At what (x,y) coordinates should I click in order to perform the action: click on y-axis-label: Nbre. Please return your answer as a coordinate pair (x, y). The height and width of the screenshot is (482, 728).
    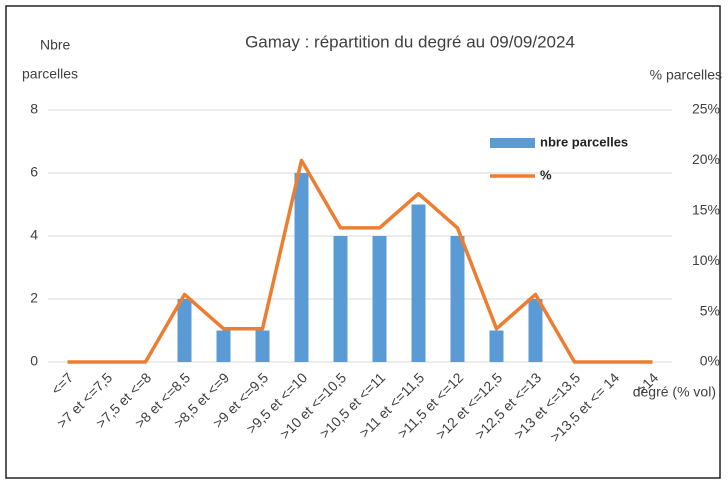
    Looking at the image, I should click on (55, 45).